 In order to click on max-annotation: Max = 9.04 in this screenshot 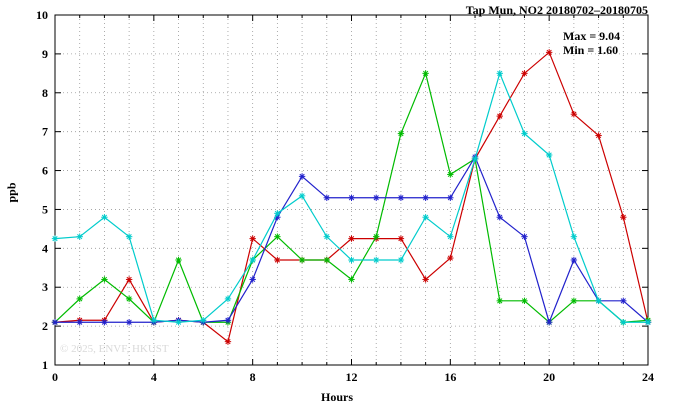, I will do `click(592, 36)`.